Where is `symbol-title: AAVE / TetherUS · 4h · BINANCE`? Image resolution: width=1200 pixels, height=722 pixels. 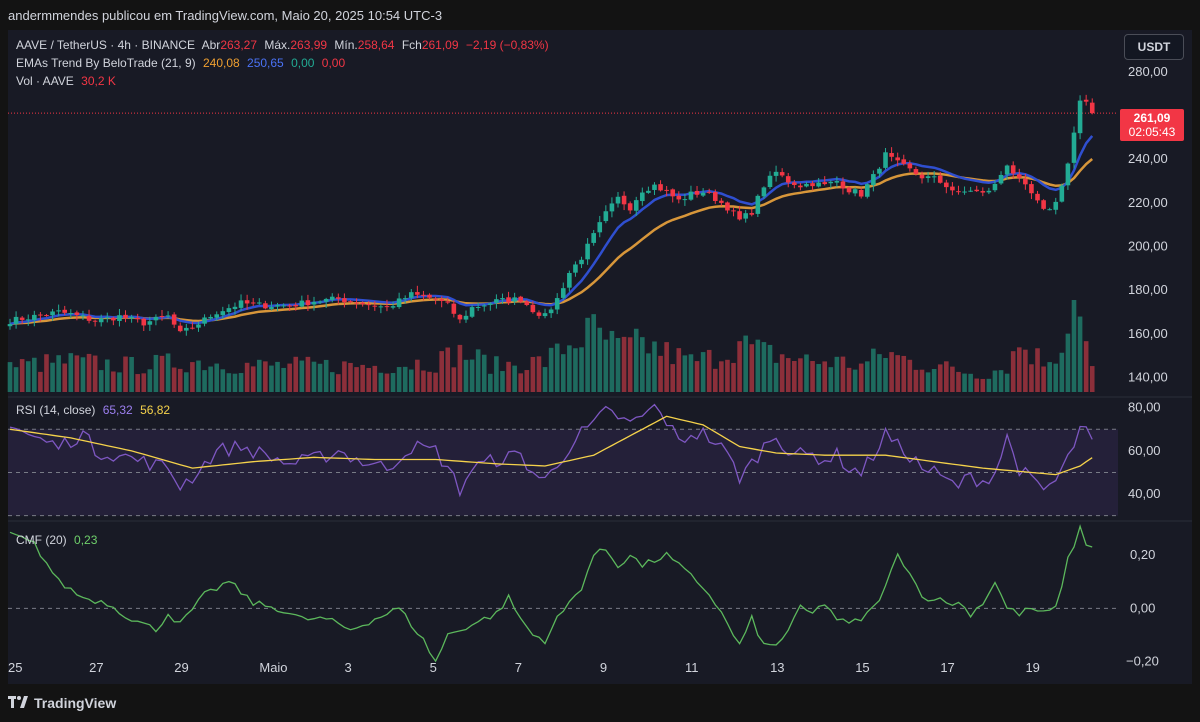
symbol-title: AAVE / TetherUS · 4h · BINANCE is located at coordinates (105, 45).